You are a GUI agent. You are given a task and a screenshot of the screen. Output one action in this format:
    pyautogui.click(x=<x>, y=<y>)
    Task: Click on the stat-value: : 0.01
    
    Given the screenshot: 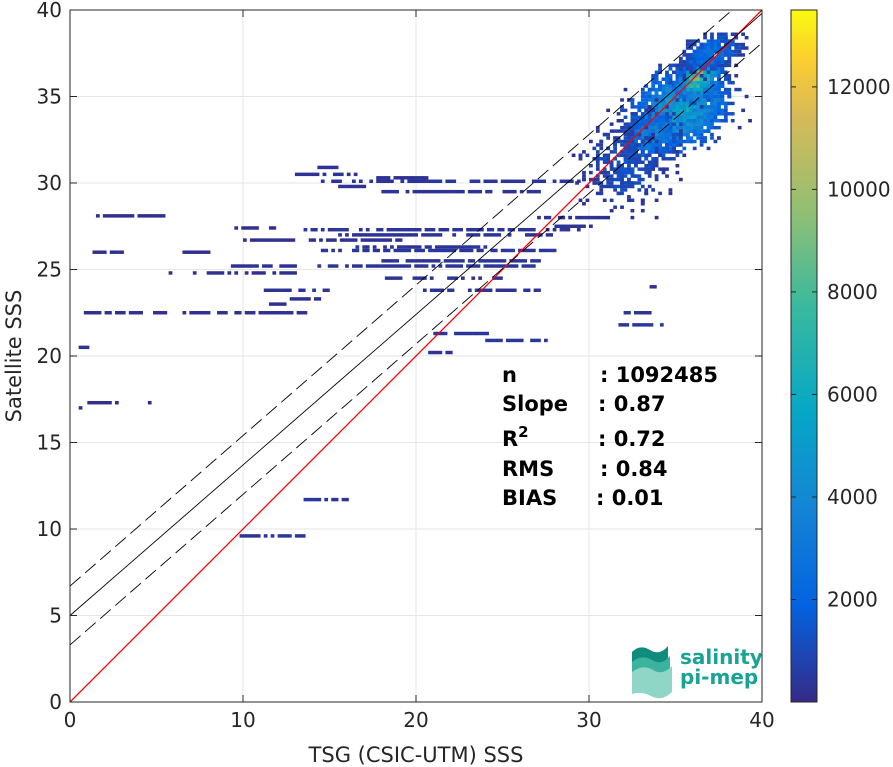 What is the action you would take?
    pyautogui.click(x=630, y=498)
    